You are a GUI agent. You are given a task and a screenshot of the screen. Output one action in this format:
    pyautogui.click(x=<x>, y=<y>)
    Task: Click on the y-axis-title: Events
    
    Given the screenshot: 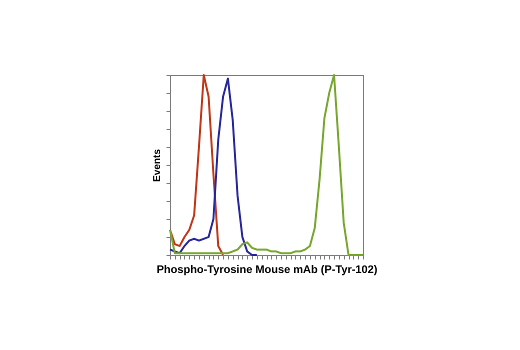 What is the action you would take?
    pyautogui.click(x=157, y=165)
    